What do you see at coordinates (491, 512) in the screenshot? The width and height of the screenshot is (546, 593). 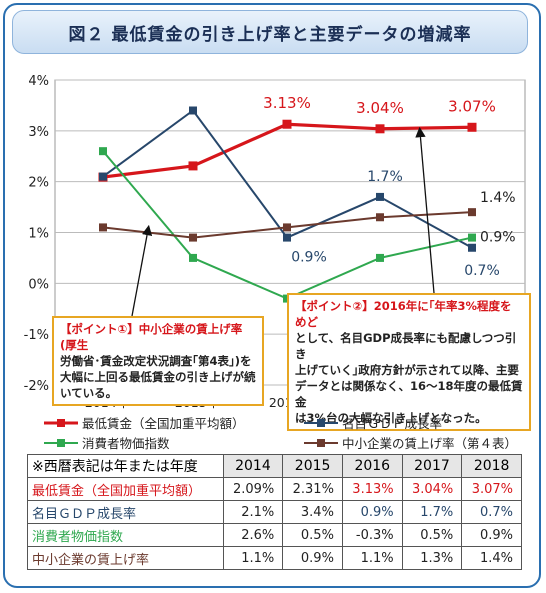 I see `table-cell: 0.7%` at bounding box center [491, 512].